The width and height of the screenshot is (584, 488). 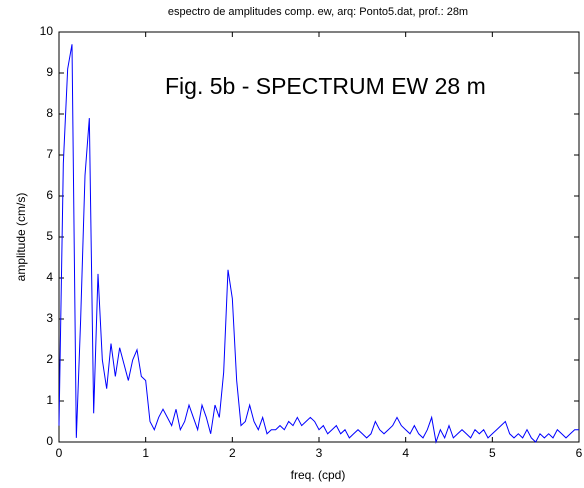 What do you see at coordinates (405, 453) in the screenshot?
I see `x-tick-label: 4` at bounding box center [405, 453].